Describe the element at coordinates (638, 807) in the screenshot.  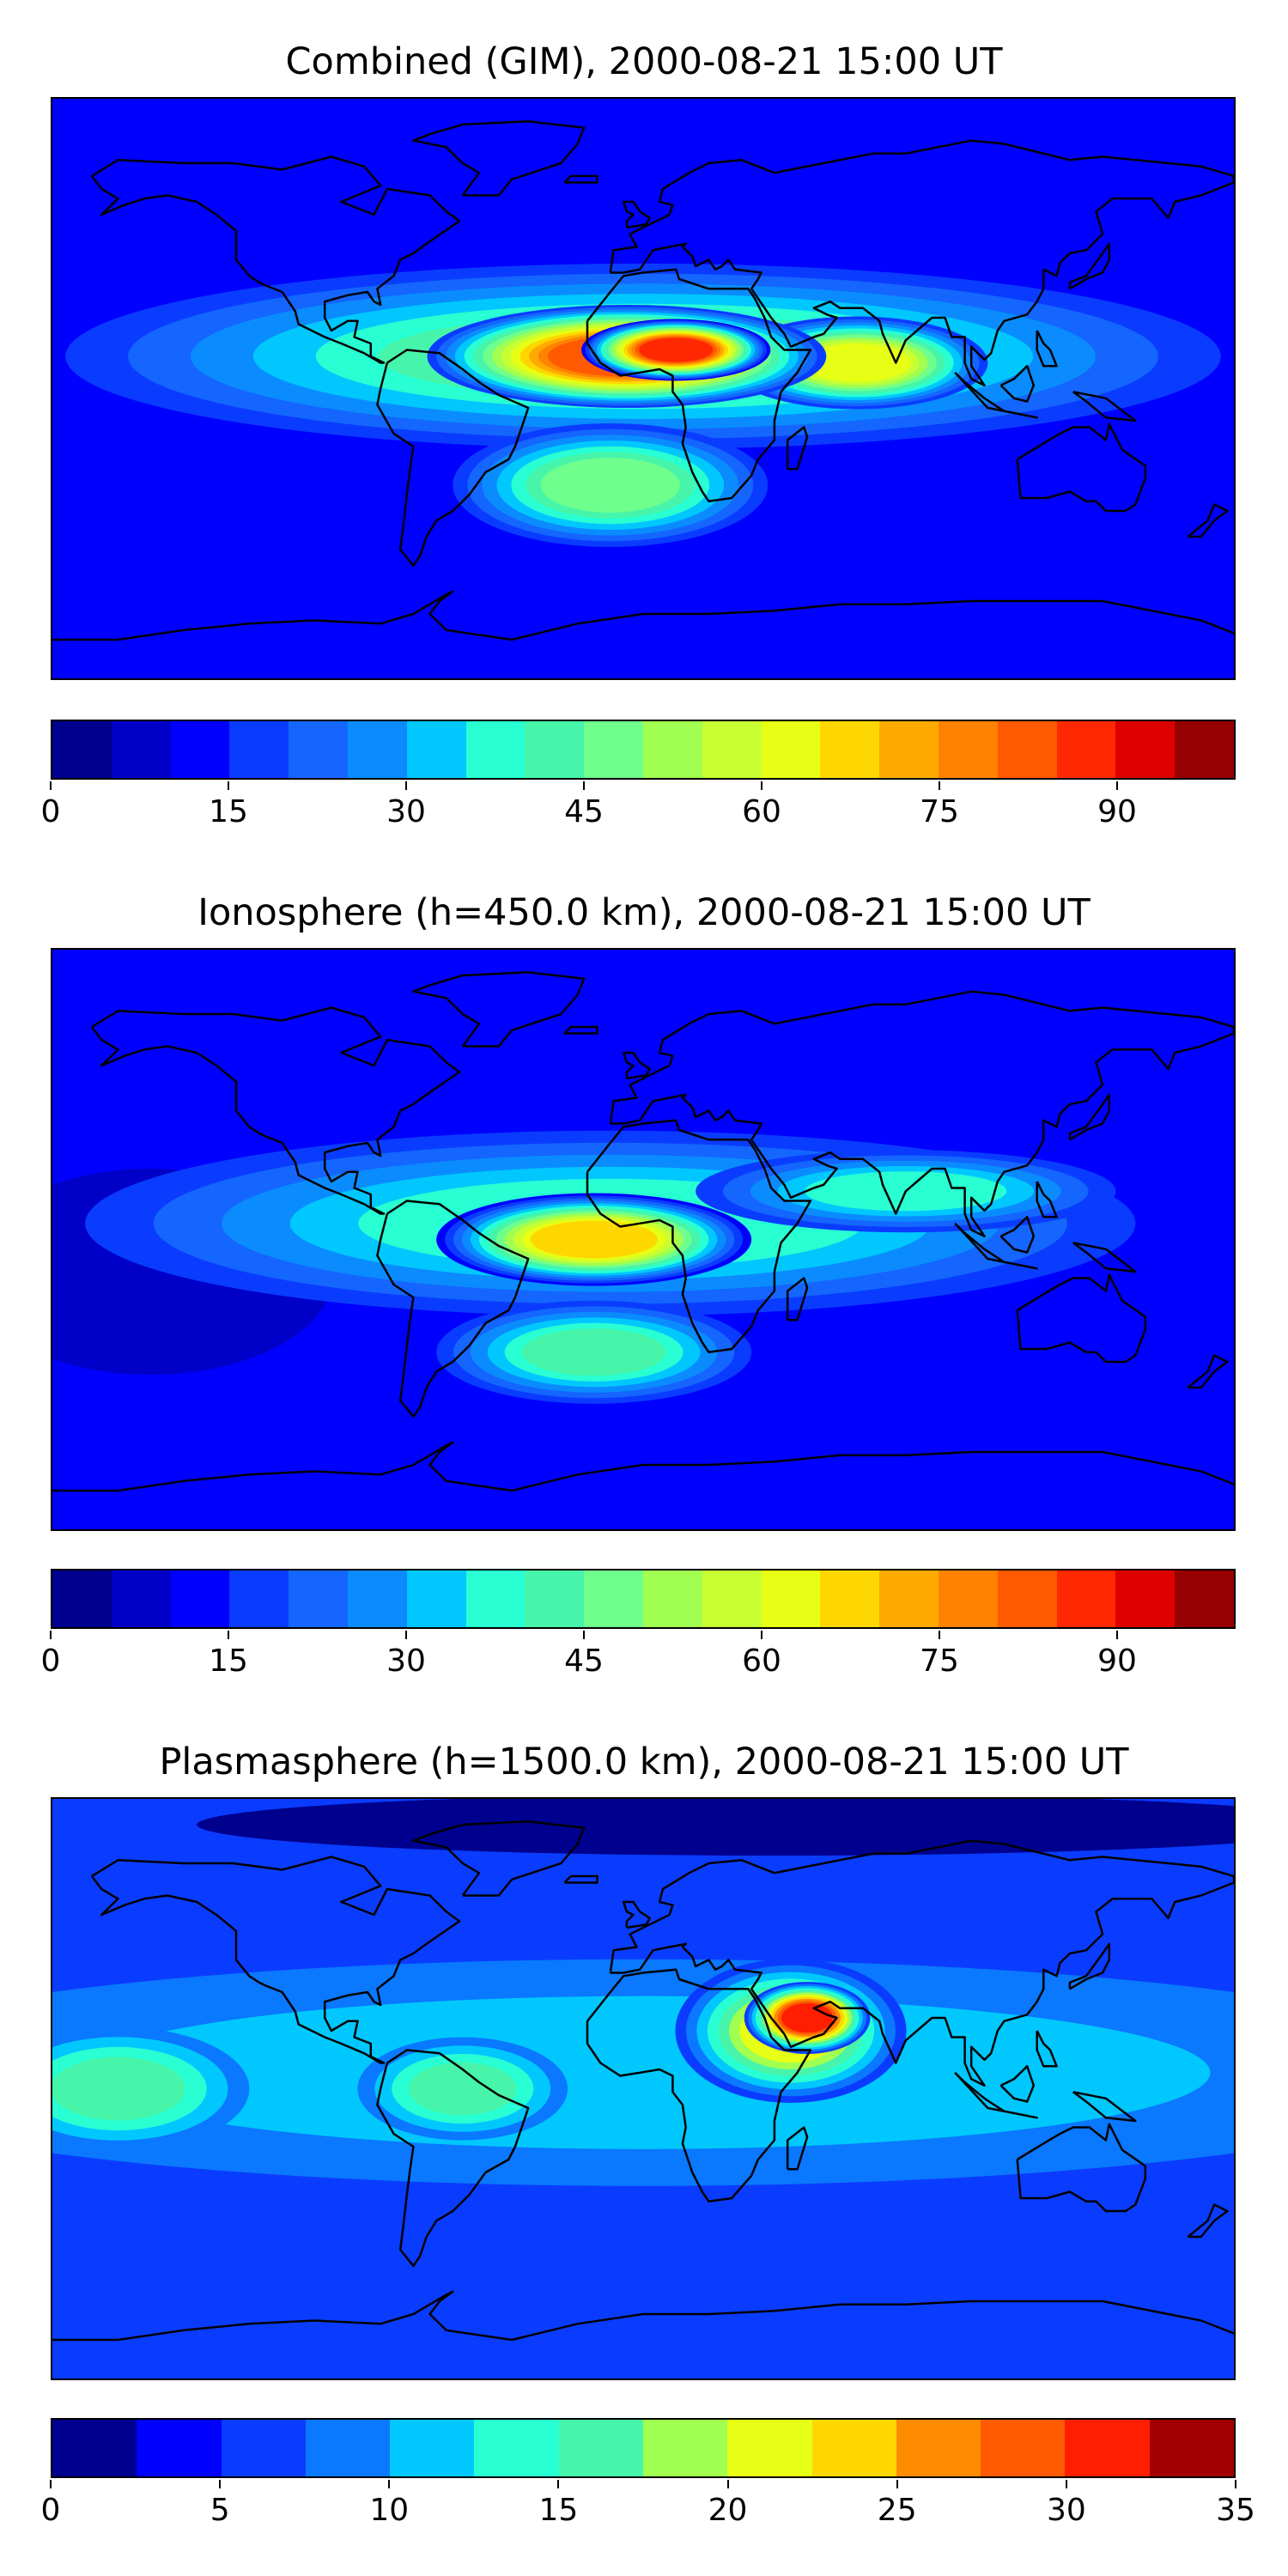
I see `colorbar-ticks: 0 15 30 45 60 75 90` at that location.